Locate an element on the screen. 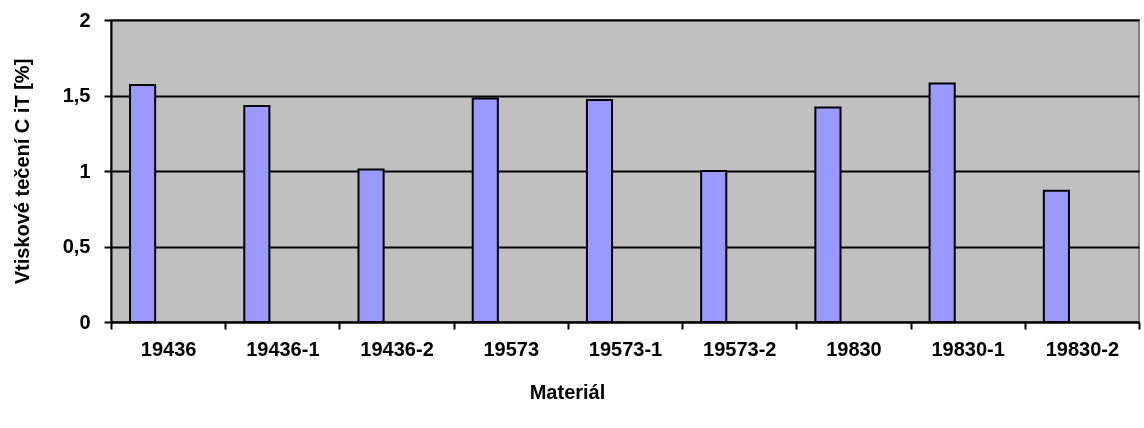  x-tick-label: 19830-1 is located at coordinates (968, 348).